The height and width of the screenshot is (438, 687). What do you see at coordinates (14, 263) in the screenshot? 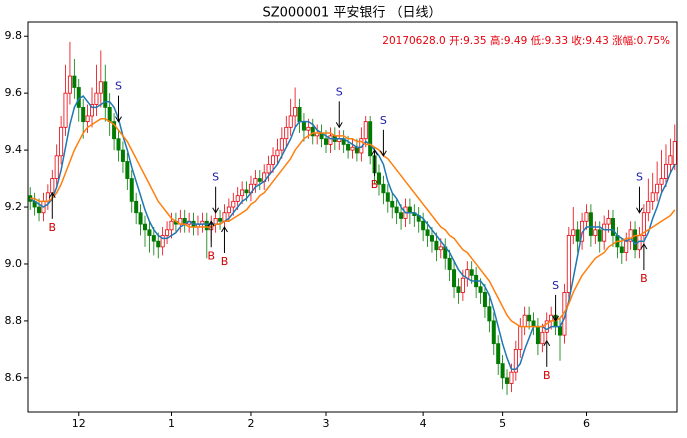
I see `y-tick-label: 9.0` at bounding box center [14, 263].